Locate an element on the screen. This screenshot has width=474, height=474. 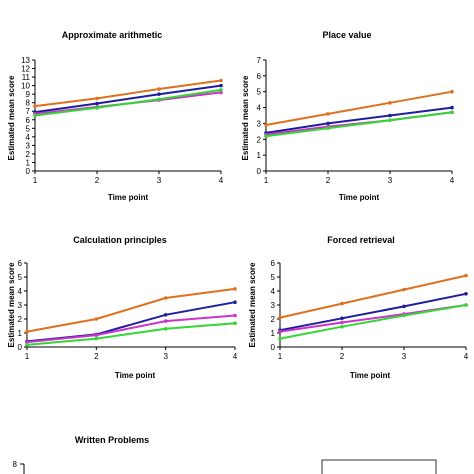
y-tick-label: 11 is located at coordinates (26, 77).